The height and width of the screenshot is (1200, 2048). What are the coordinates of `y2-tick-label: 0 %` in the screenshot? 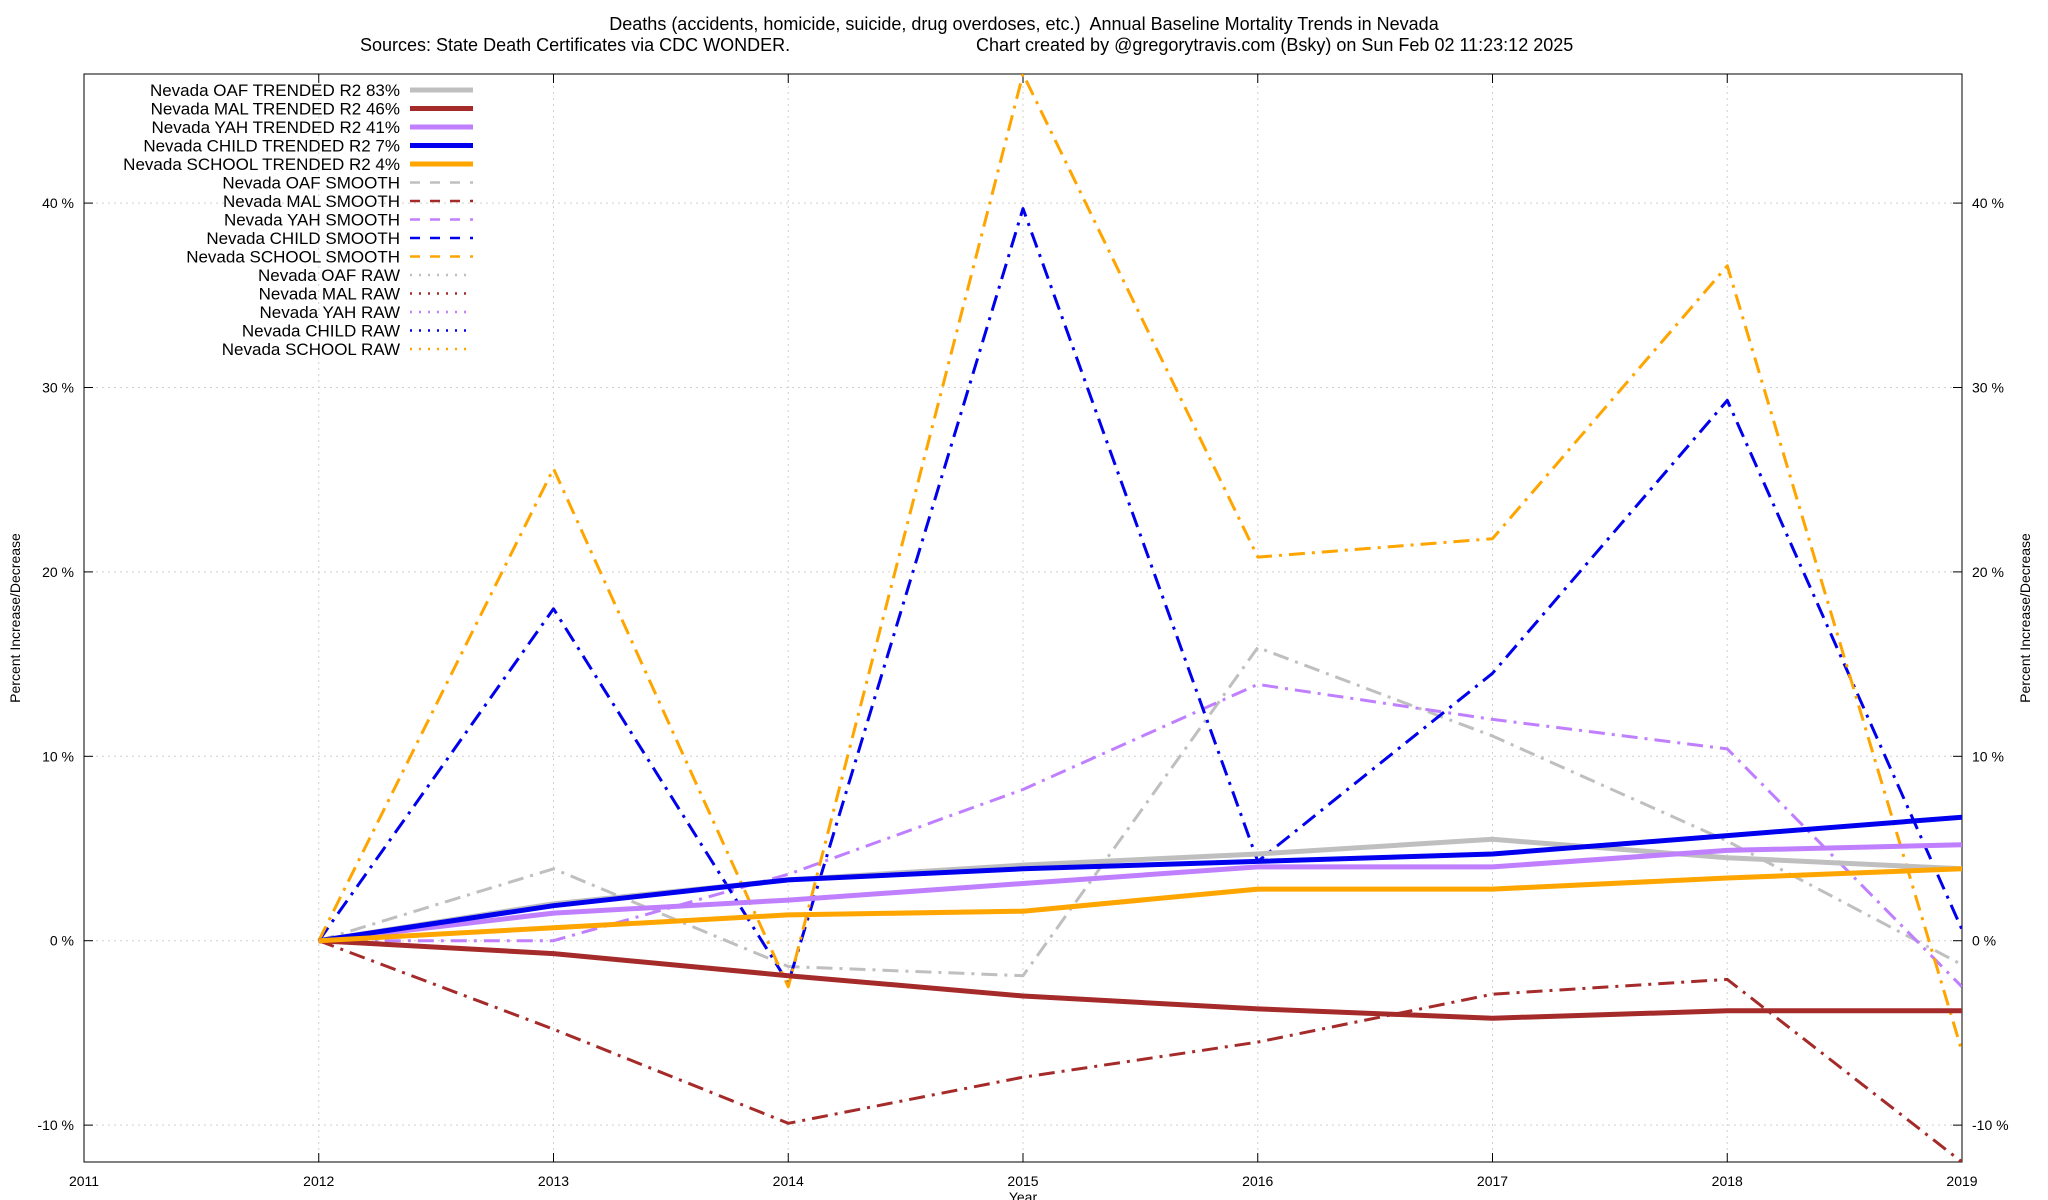 It's located at (1984, 941).